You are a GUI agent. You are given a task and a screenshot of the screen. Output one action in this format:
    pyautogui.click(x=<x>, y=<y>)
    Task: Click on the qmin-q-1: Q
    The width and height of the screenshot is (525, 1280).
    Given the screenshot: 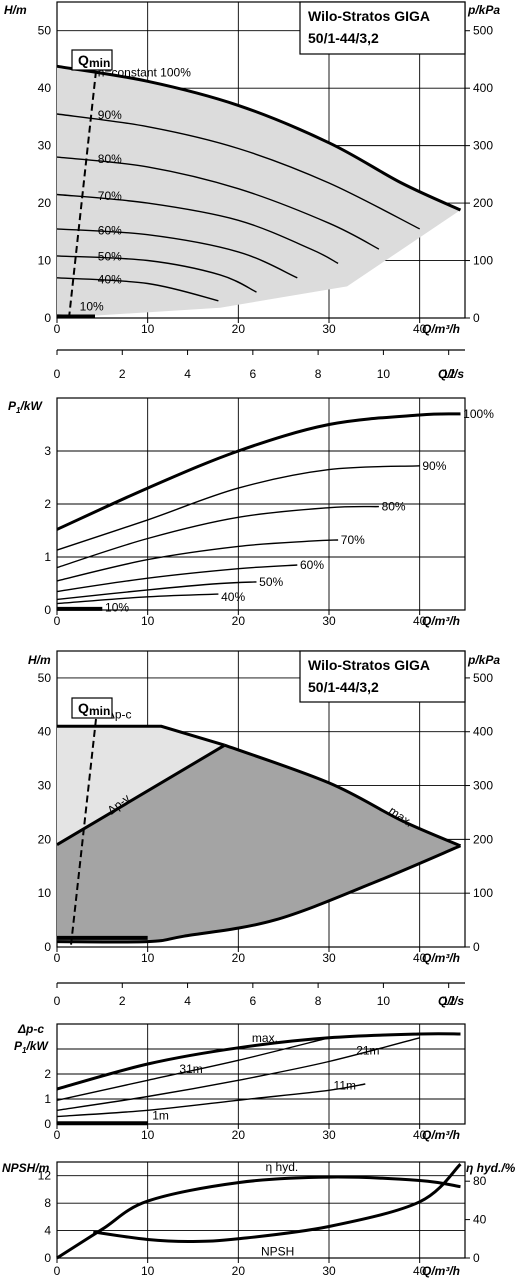 What is the action you would take?
    pyautogui.click(x=83, y=60)
    